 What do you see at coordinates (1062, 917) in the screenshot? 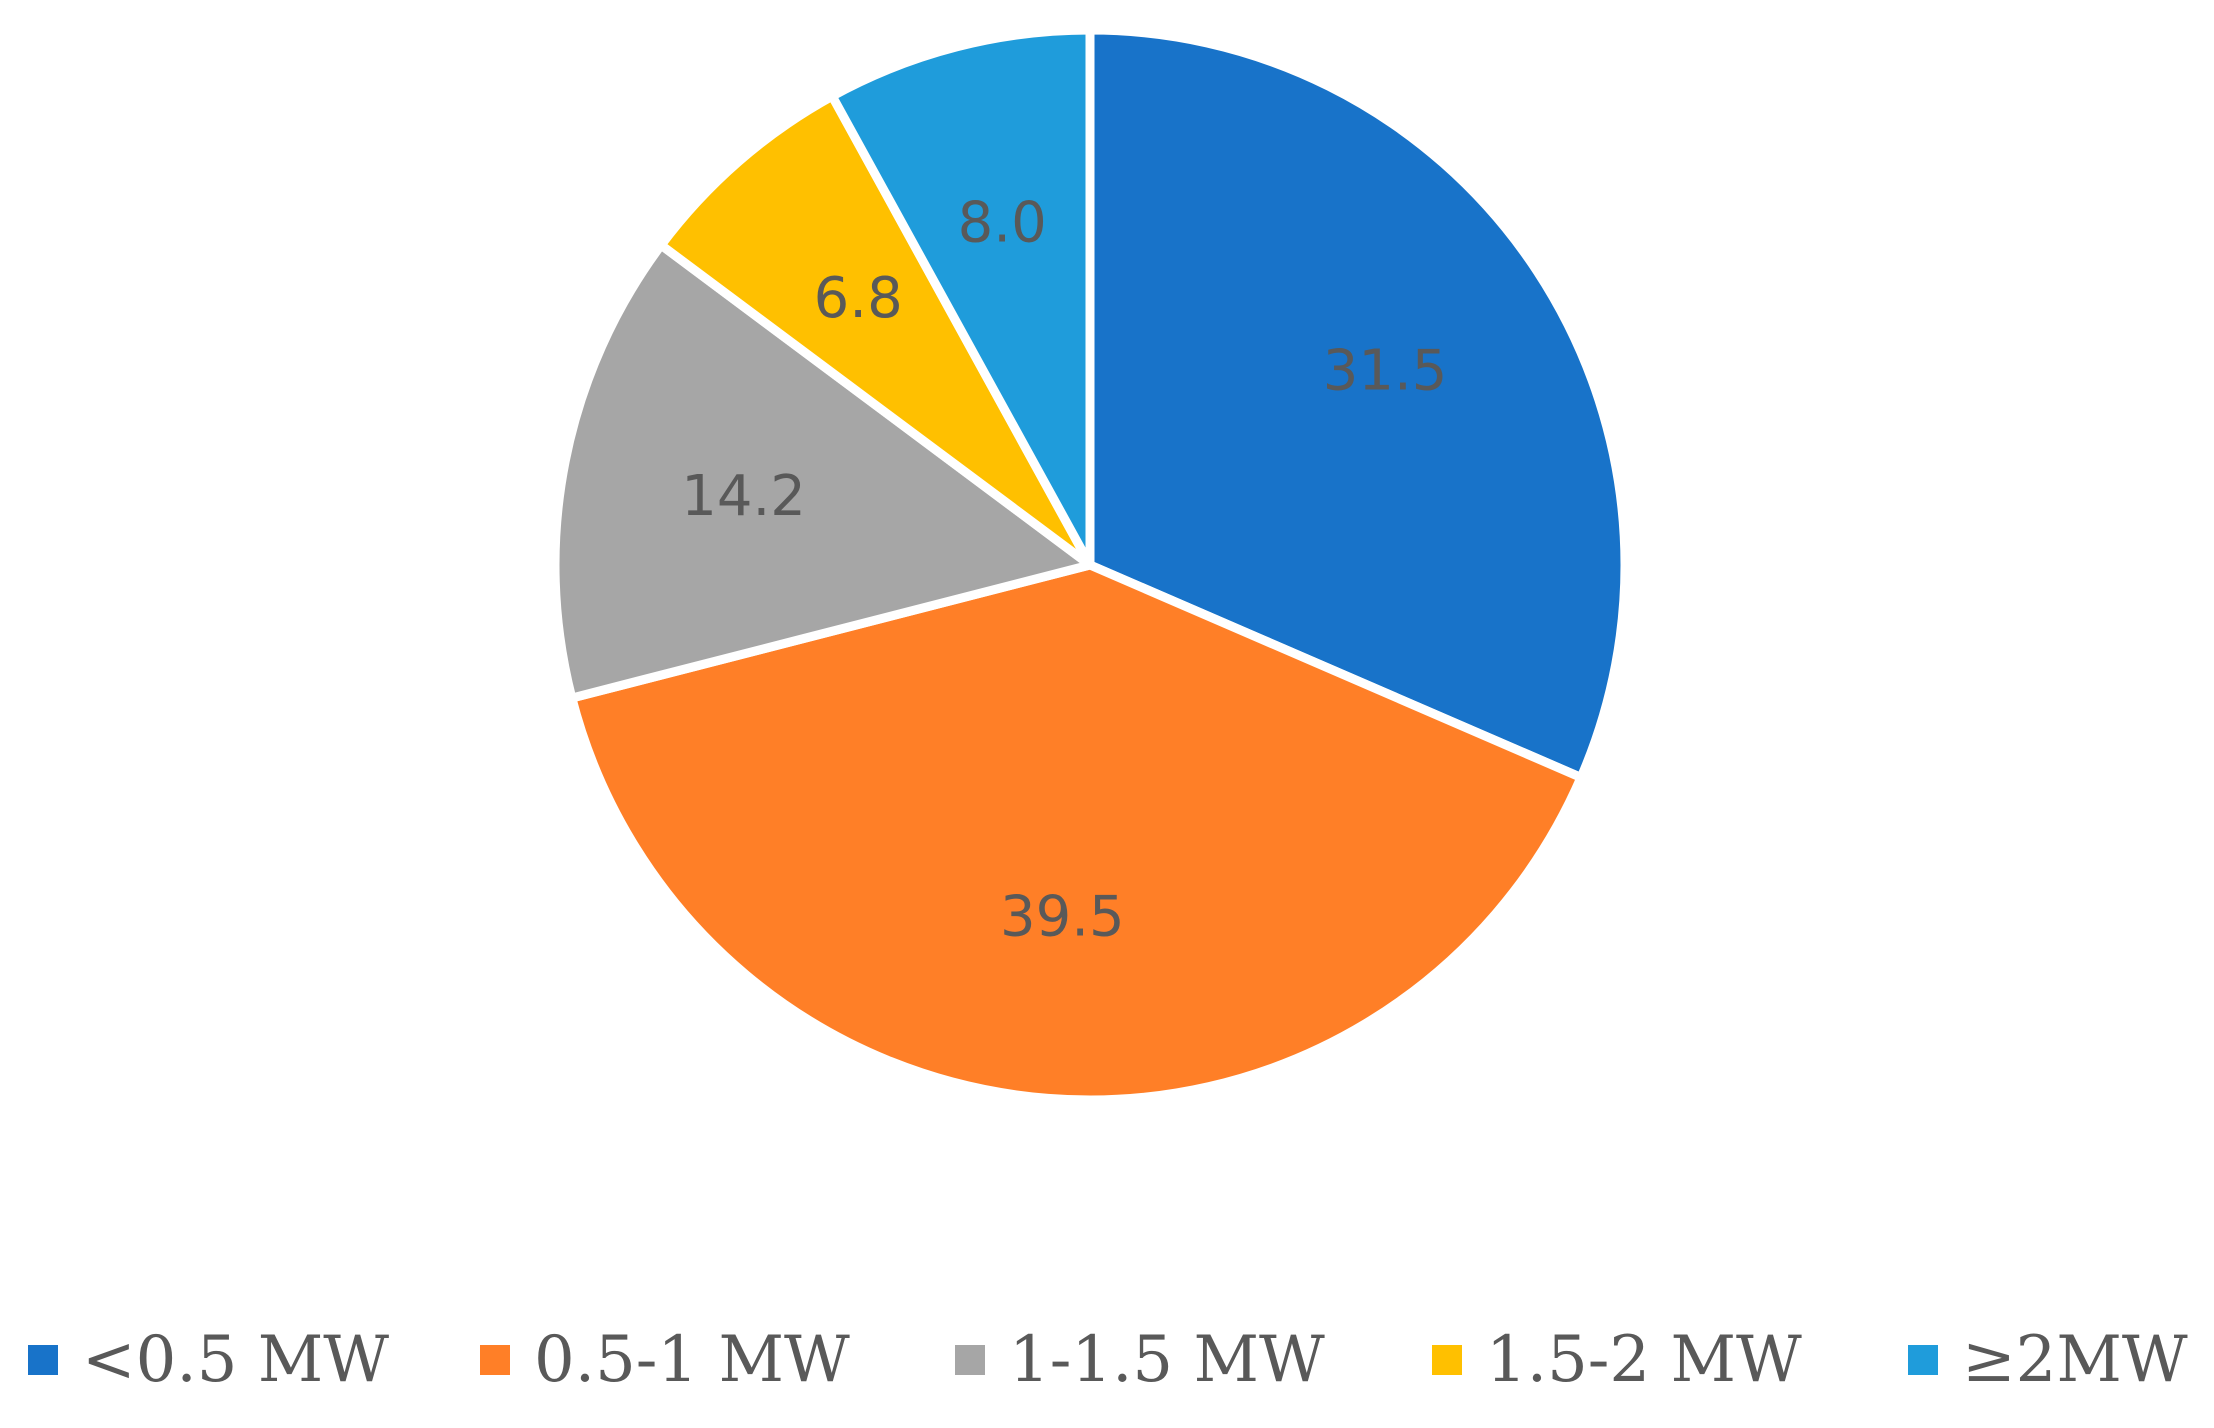
I see `slice-value-label: 39.5` at bounding box center [1062, 917].